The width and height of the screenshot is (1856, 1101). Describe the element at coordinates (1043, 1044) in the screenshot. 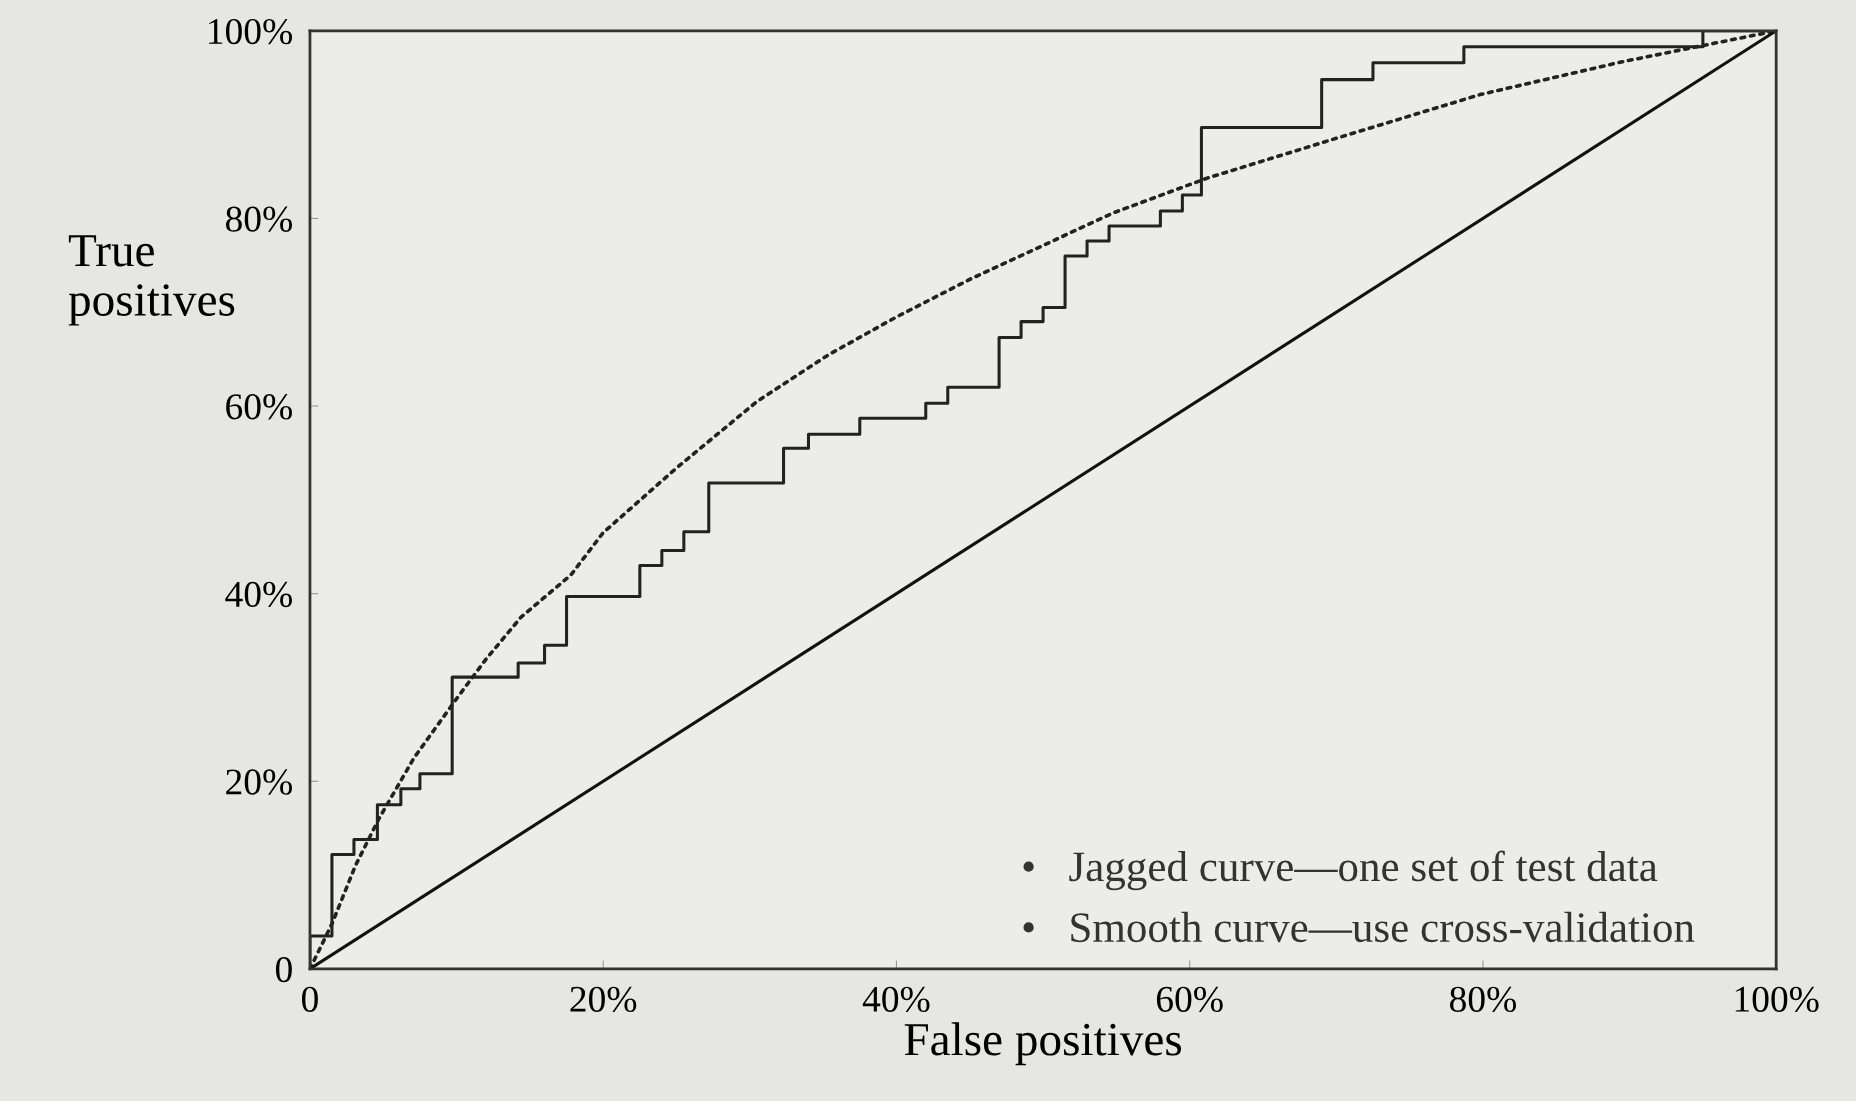

I see `x-axis-title: False positives` at that location.